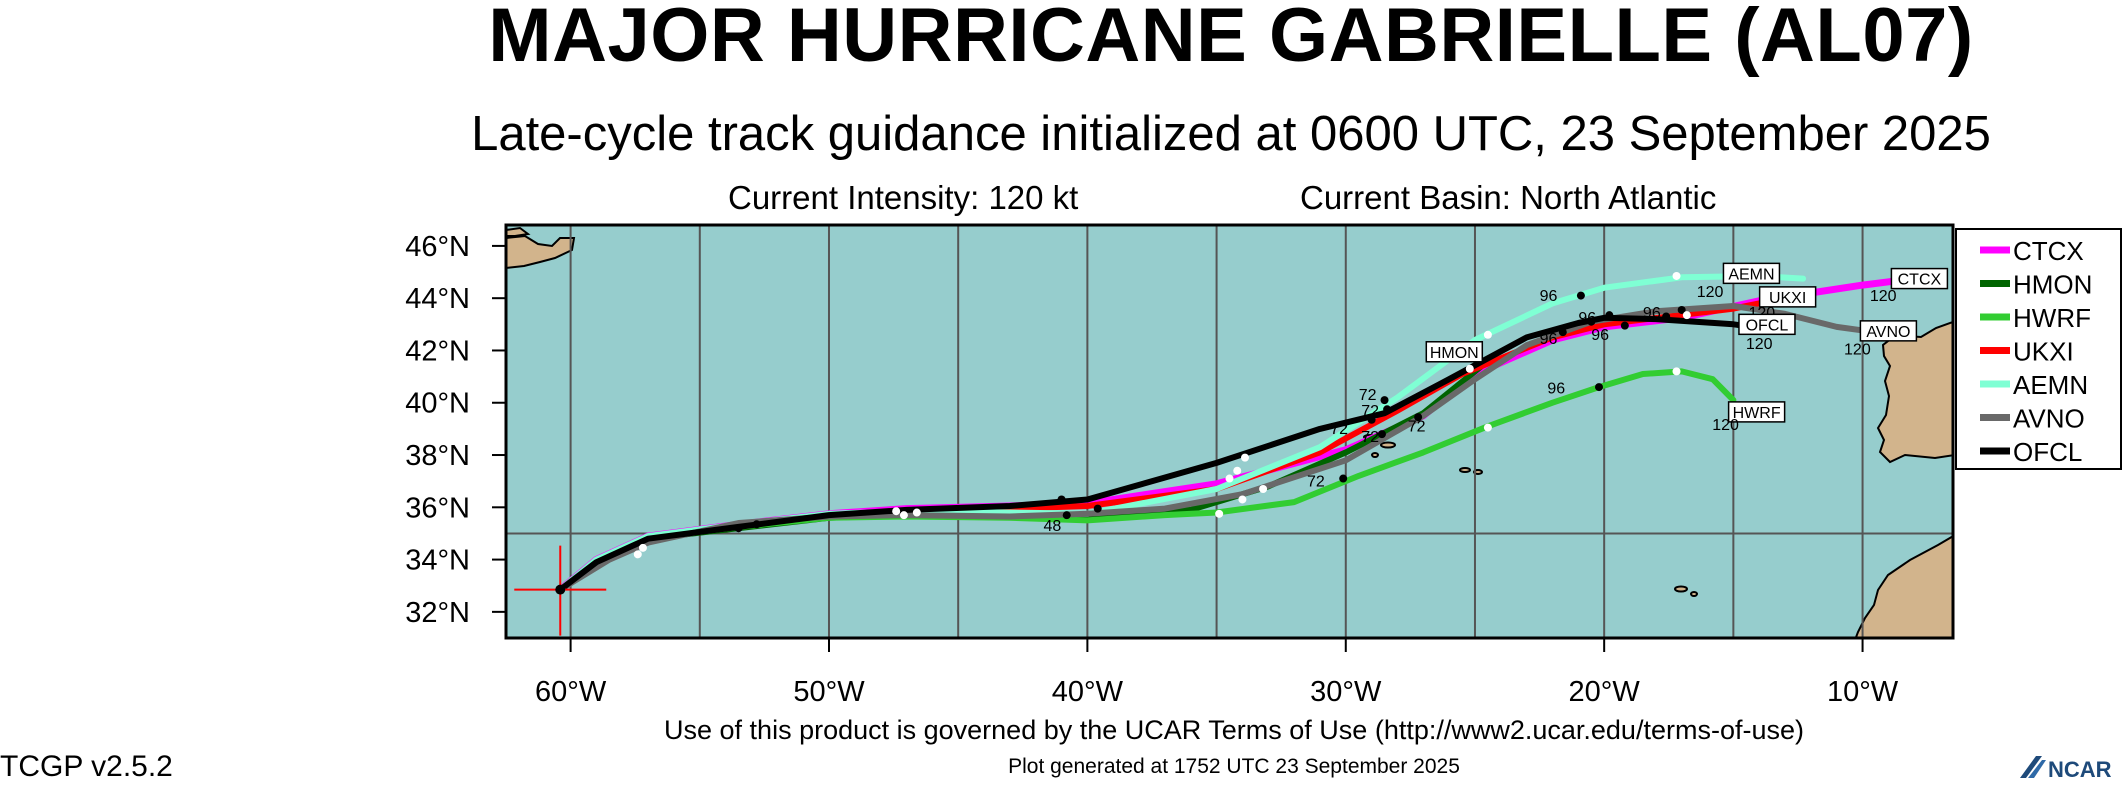 Image resolution: width=2122 pixels, height=785 pixels. I want to click on track-end-label-ctcx: CTCX, so click(1920, 280).